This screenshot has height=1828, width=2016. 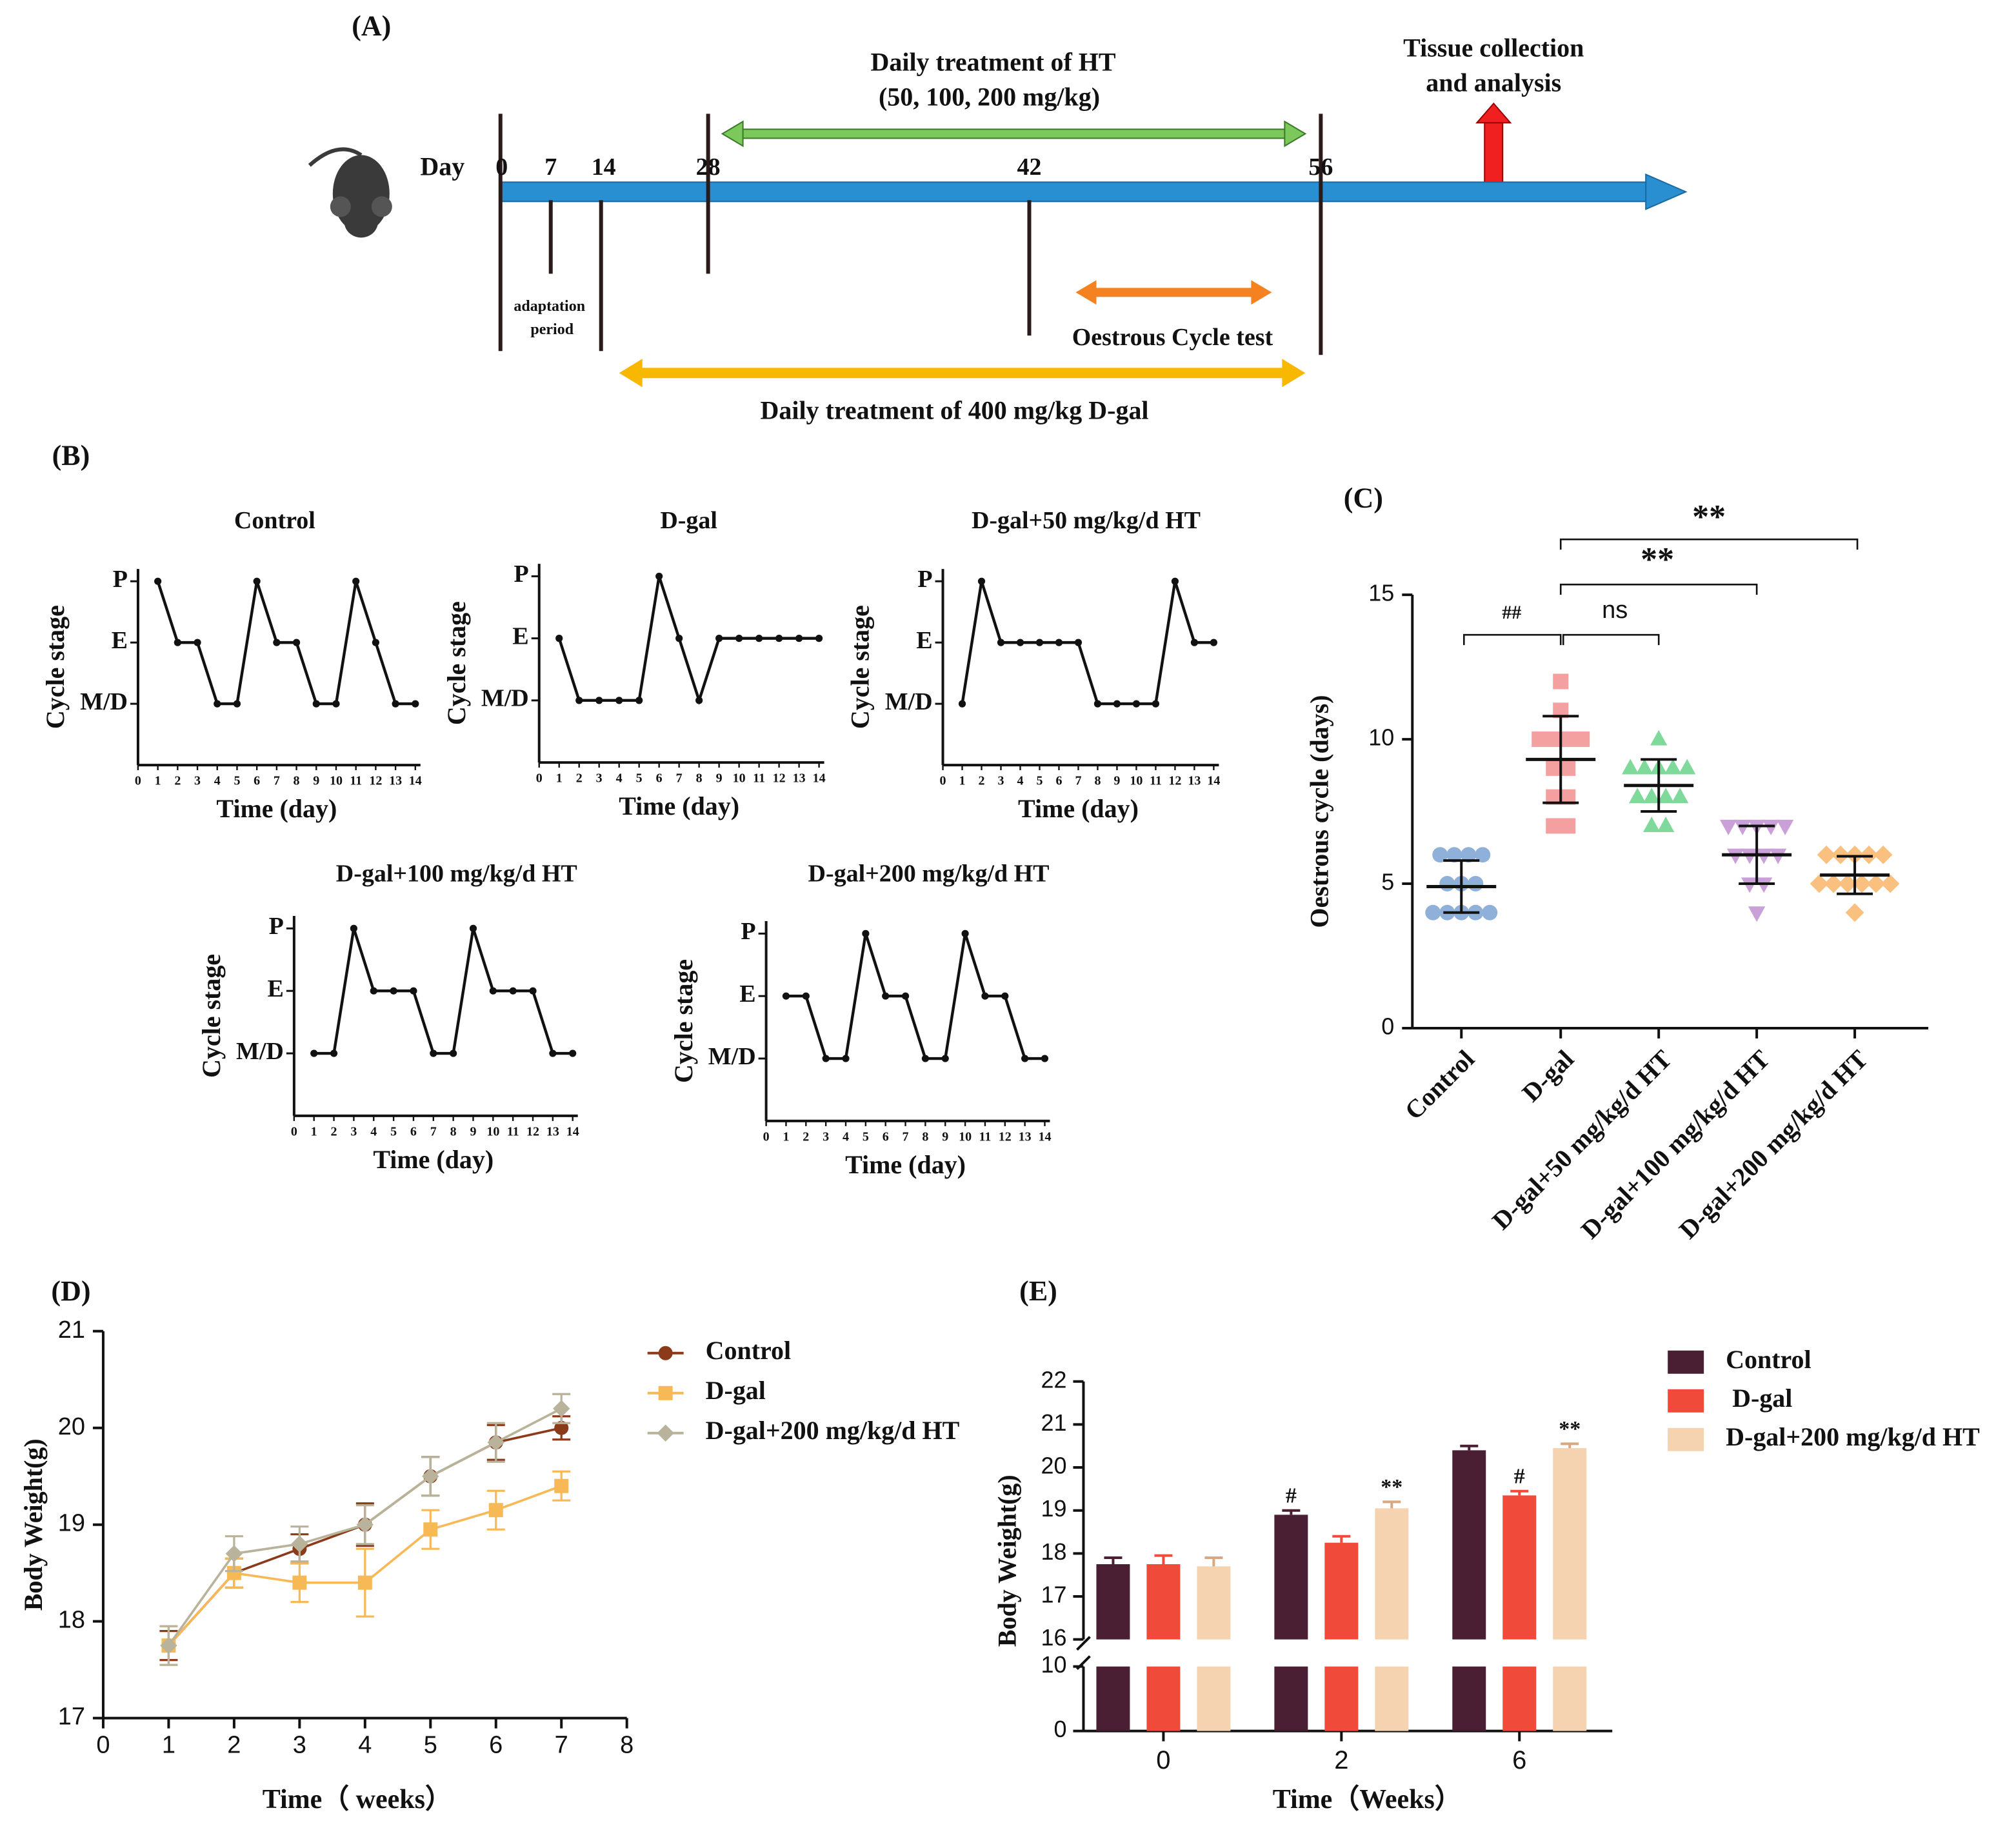 What do you see at coordinates (1053, 1508) in the screenshot?
I see `y-tick-label: 19` at bounding box center [1053, 1508].